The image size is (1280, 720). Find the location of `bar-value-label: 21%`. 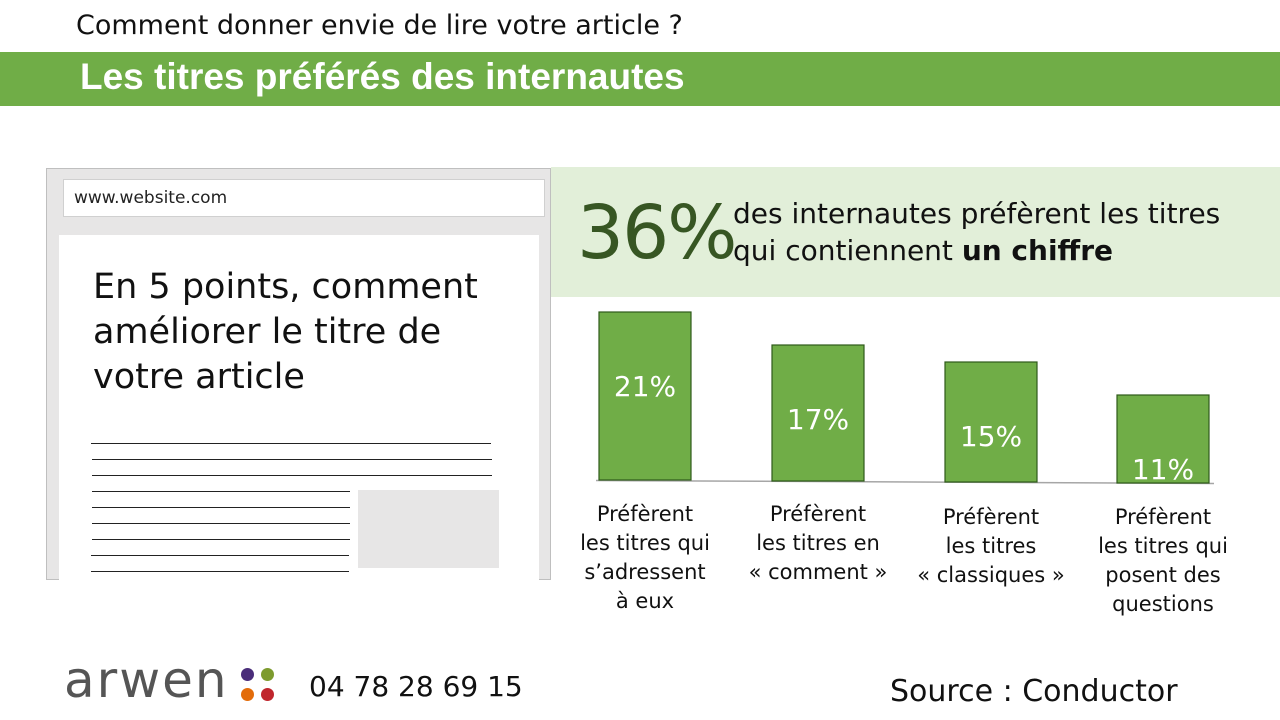

bar-value-label: 21% is located at coordinates (645, 386).